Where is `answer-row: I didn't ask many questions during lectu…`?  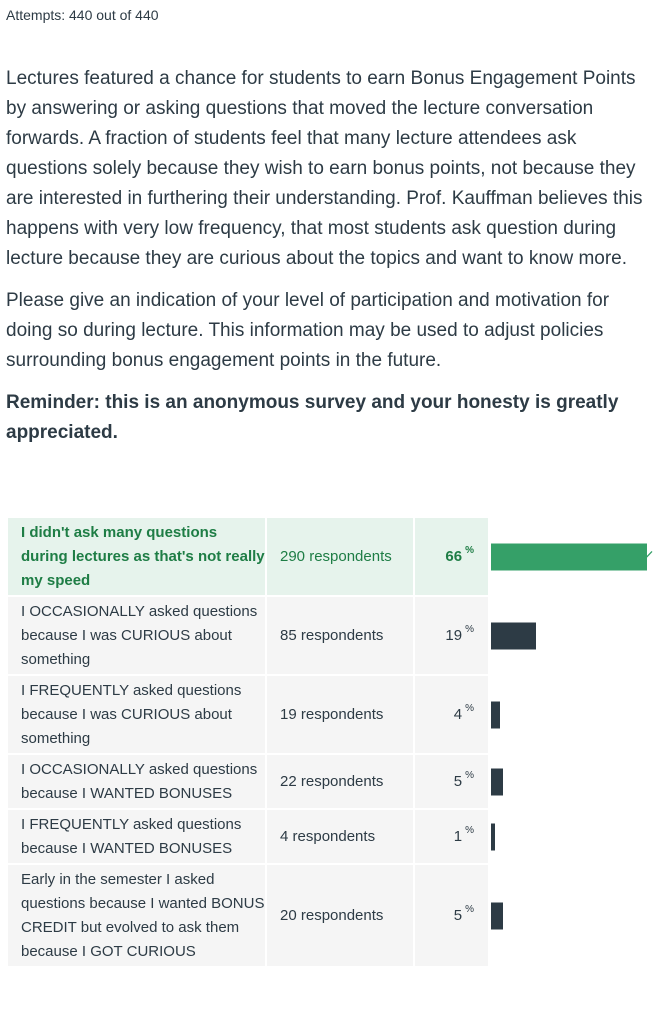
answer-row: I didn't ask many questions during lectu… is located at coordinates (335, 557).